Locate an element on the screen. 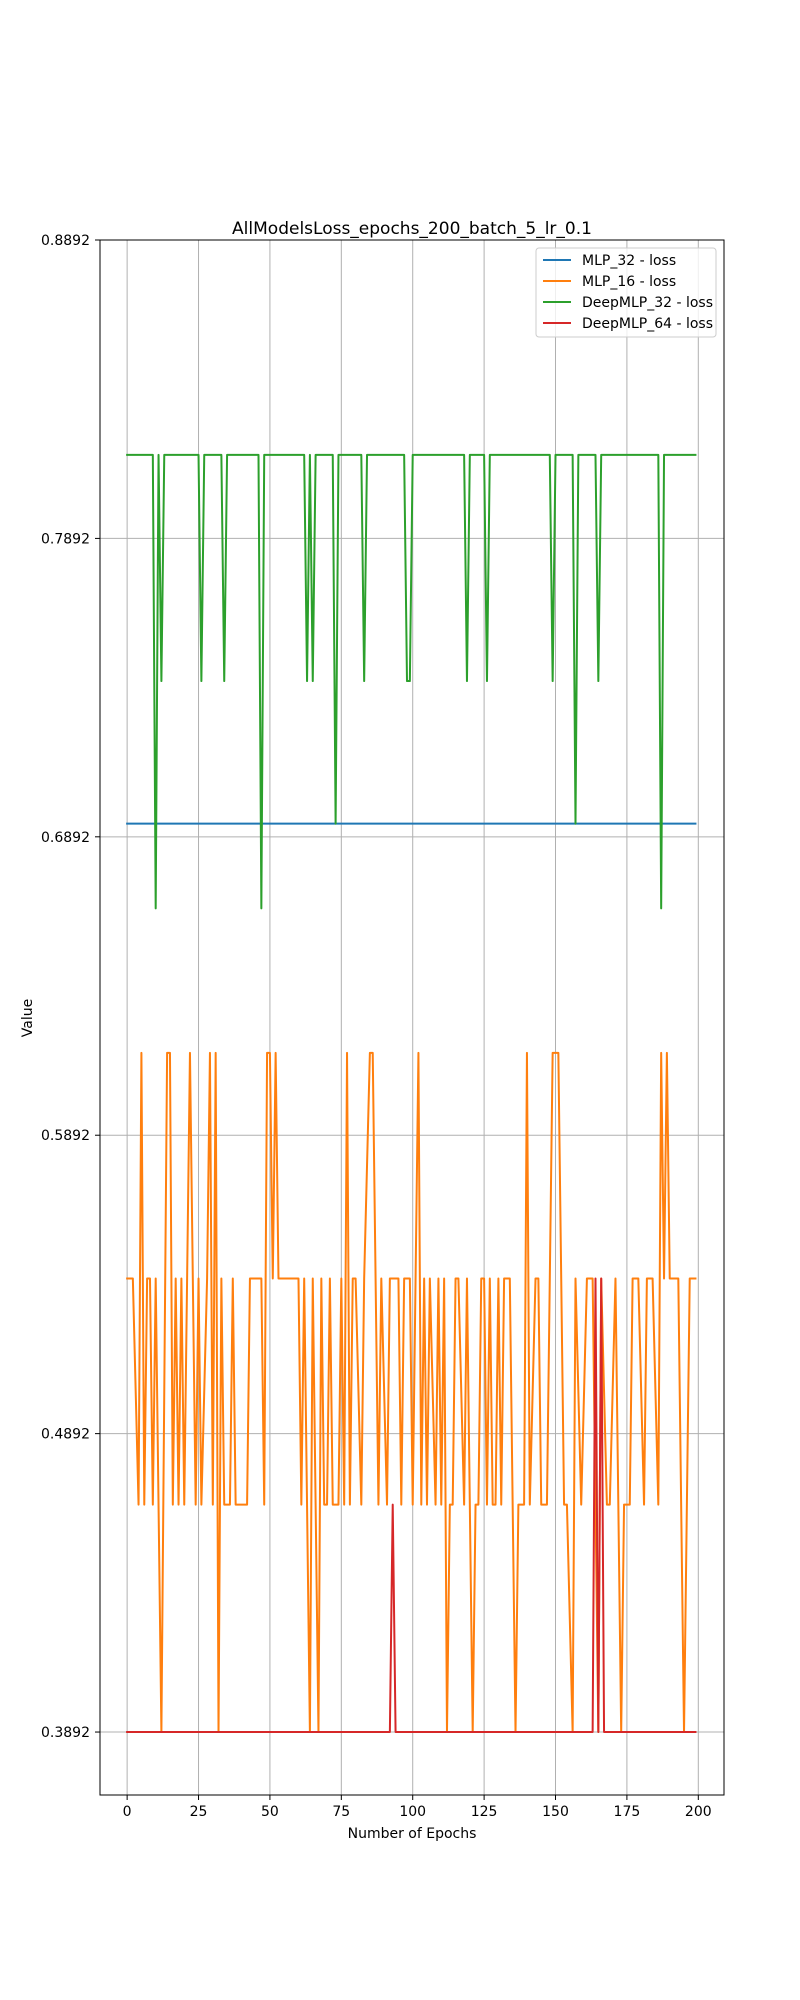 Image resolution: width=800 pixels, height=2000 pixels. x-tick-label: 175 is located at coordinates (627, 1812).